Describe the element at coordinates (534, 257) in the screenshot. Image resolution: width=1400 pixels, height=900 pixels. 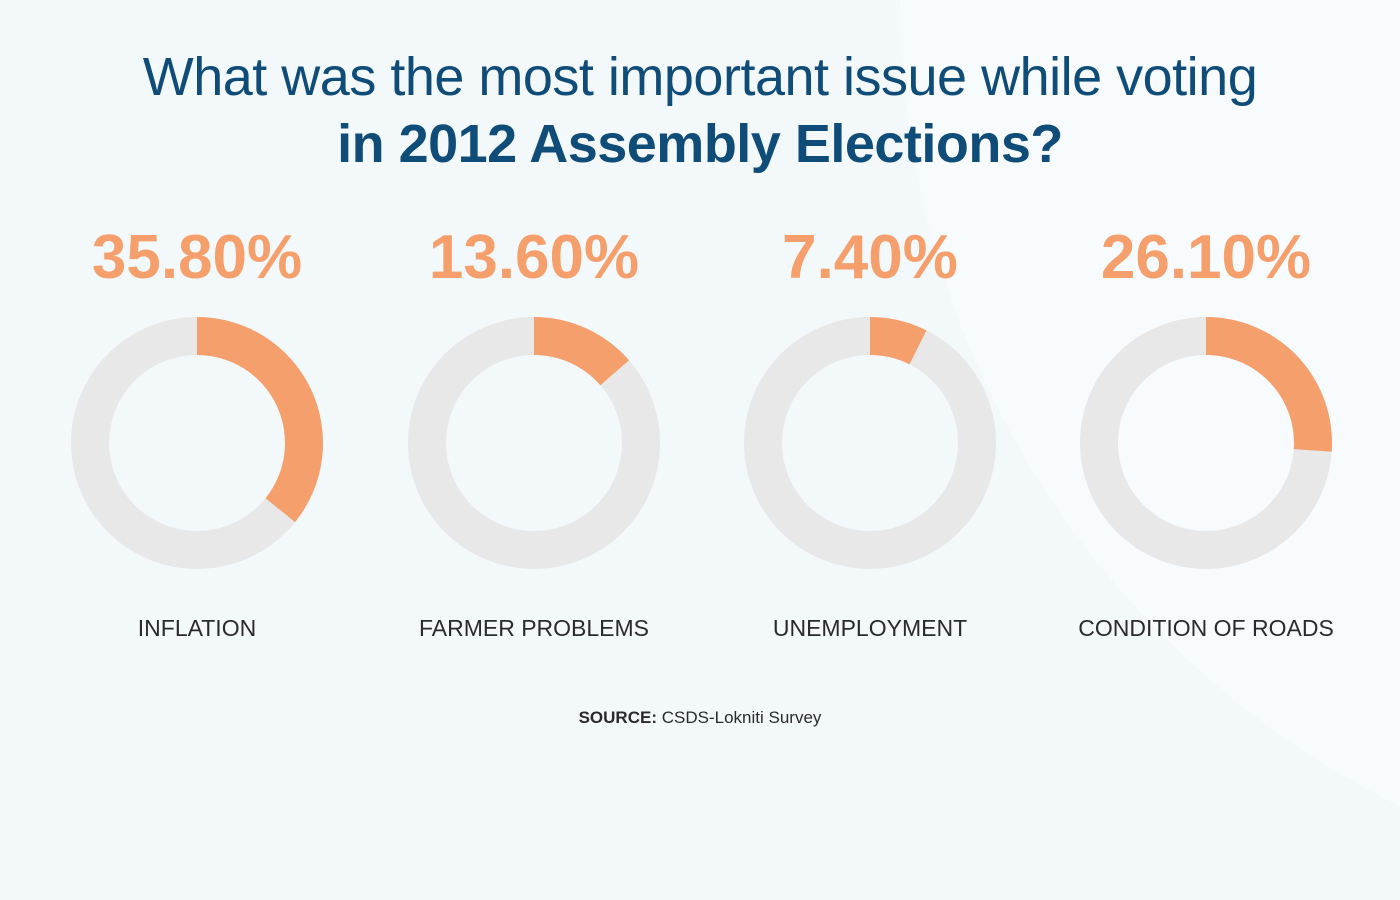
I see `value-label: 13.60%` at that location.